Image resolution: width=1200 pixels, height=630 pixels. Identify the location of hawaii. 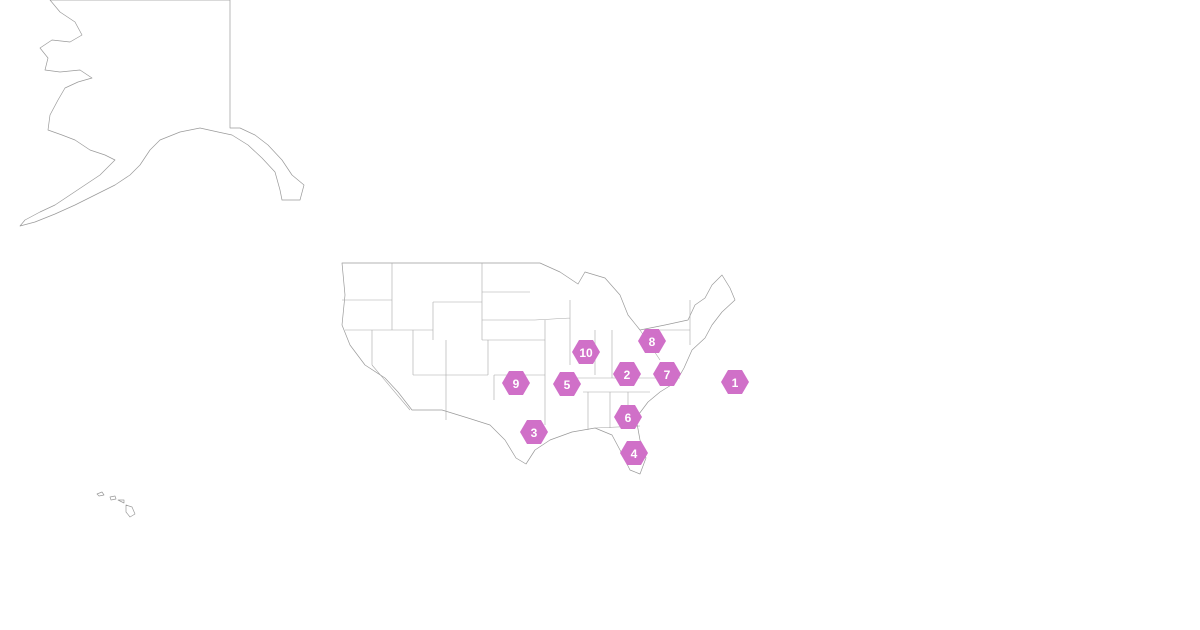
(116, 504).